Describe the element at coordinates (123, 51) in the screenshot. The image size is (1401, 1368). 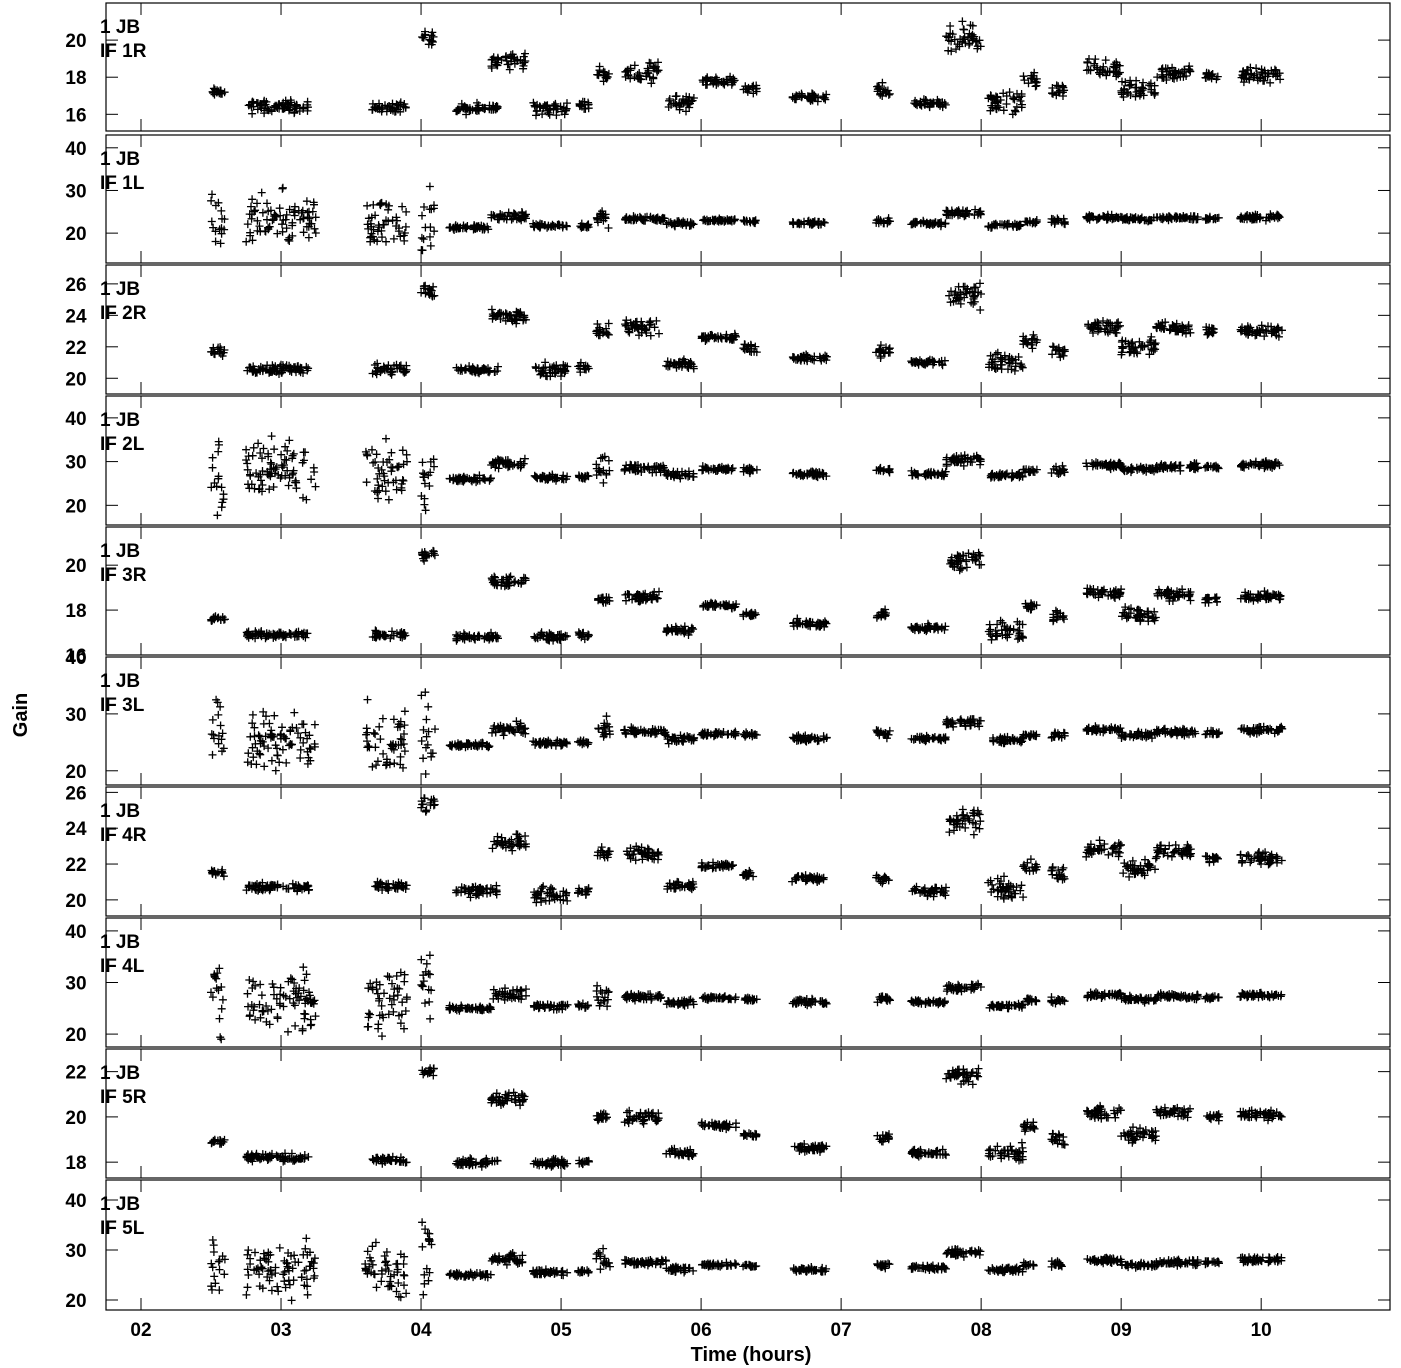
I see `panel-label-if: IF 1R` at that location.